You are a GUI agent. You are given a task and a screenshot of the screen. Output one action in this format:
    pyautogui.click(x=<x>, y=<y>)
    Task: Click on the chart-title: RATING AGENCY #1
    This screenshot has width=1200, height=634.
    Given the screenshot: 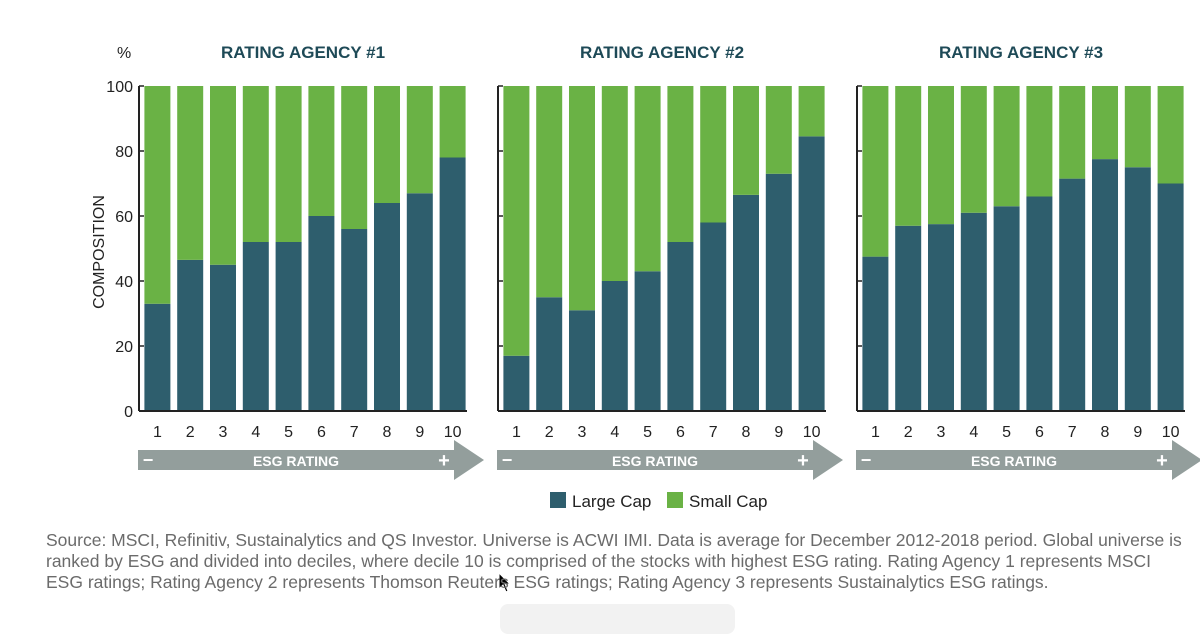 What is the action you would take?
    pyautogui.click(x=303, y=52)
    